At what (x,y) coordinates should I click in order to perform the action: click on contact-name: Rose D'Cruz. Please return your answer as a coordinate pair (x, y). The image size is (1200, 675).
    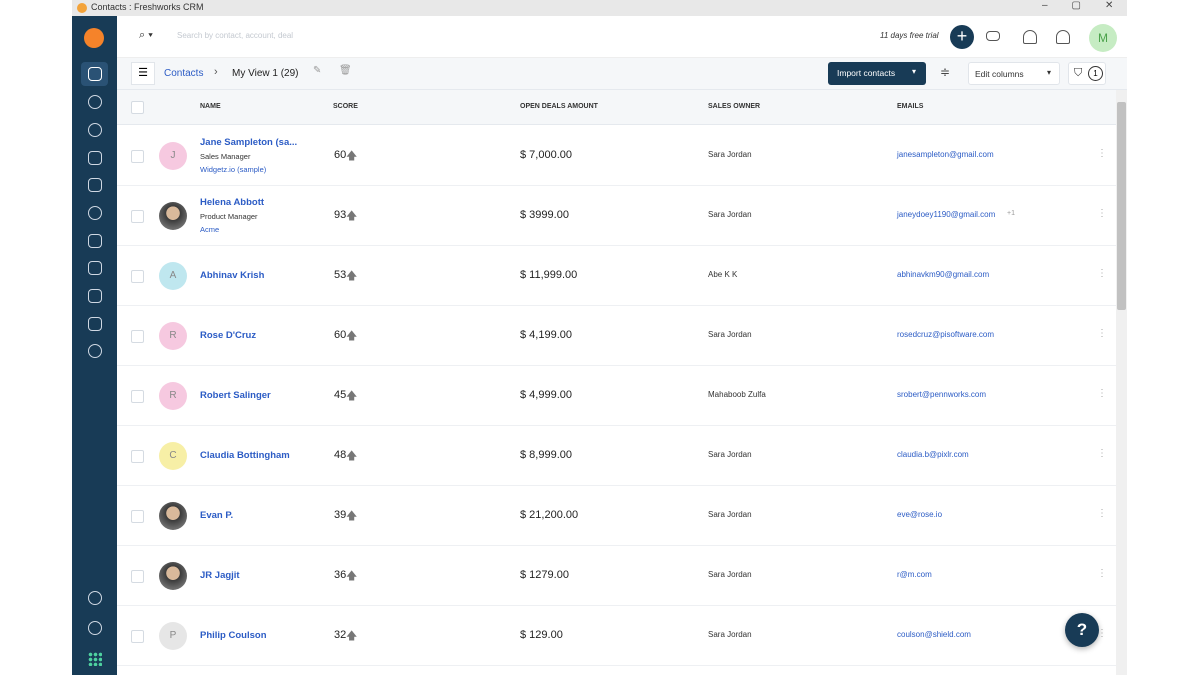
    Looking at the image, I should click on (228, 335).